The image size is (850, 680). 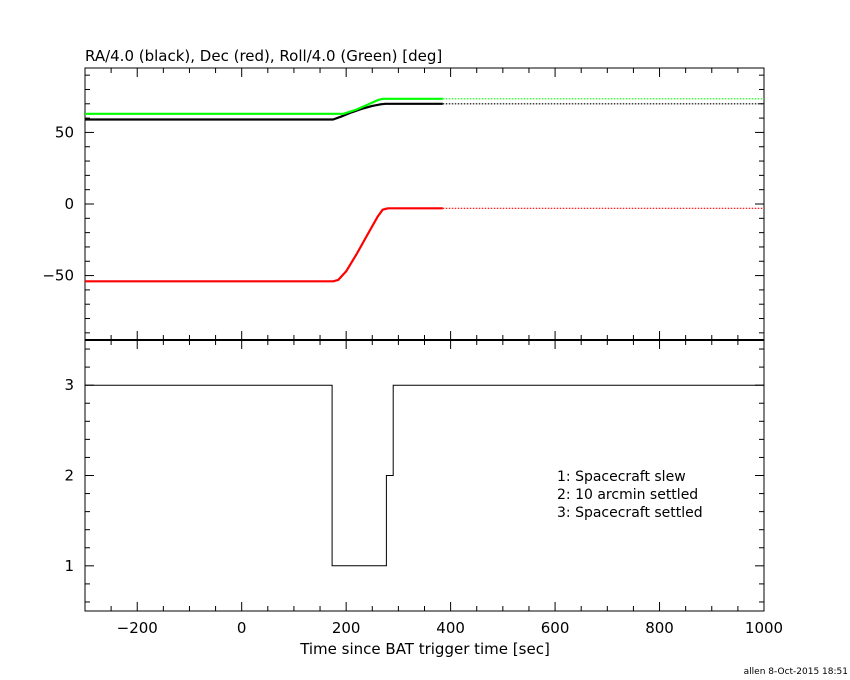 What do you see at coordinates (796, 672) in the screenshot?
I see `footer-credit: allen 8-Oct-2015 18:51` at bounding box center [796, 672].